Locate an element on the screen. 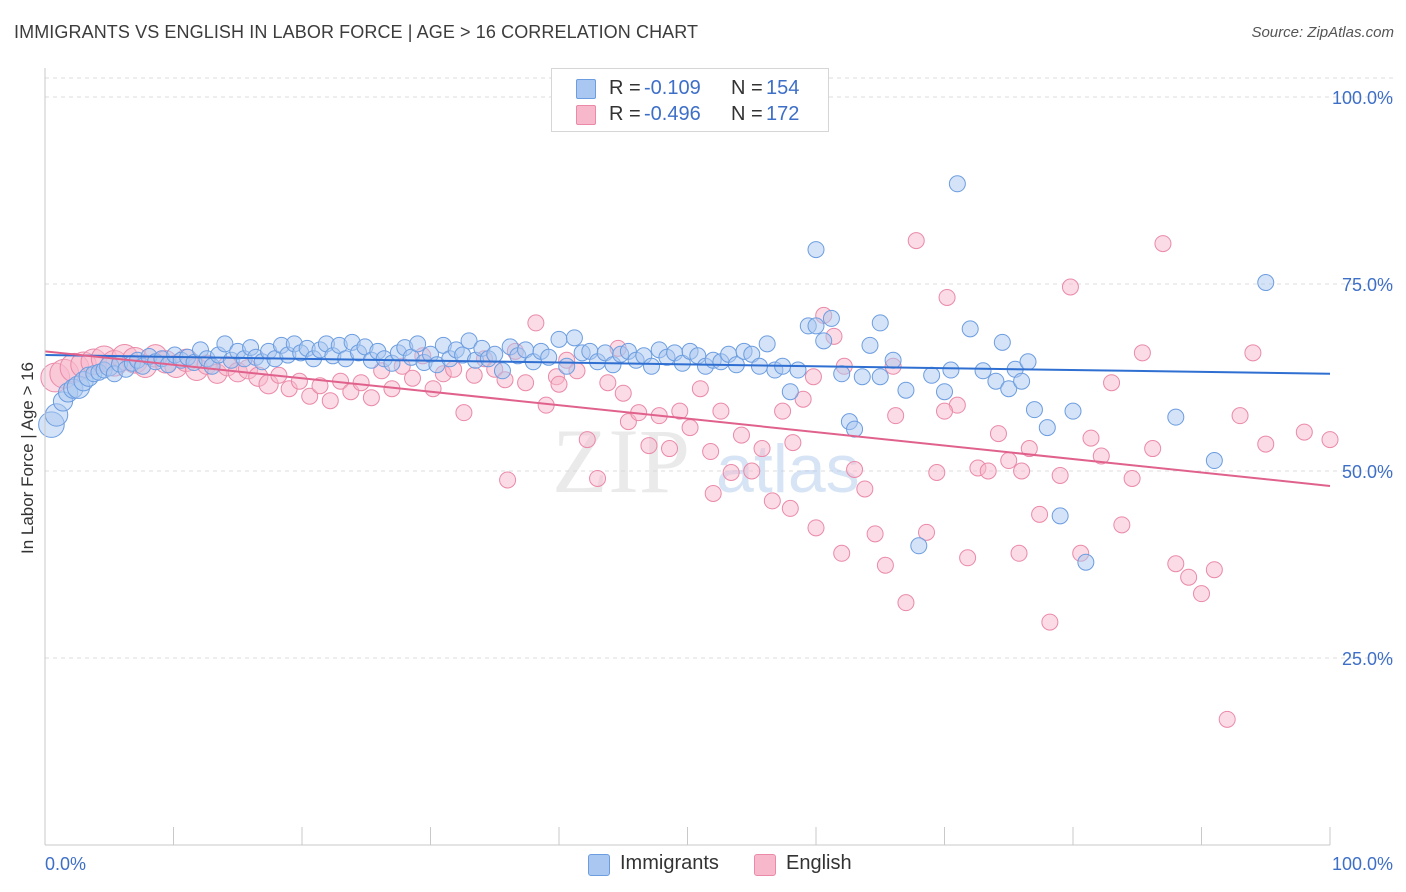 This screenshot has width=1406, height=892. english-r-label: R = is located at coordinates (625, 114).